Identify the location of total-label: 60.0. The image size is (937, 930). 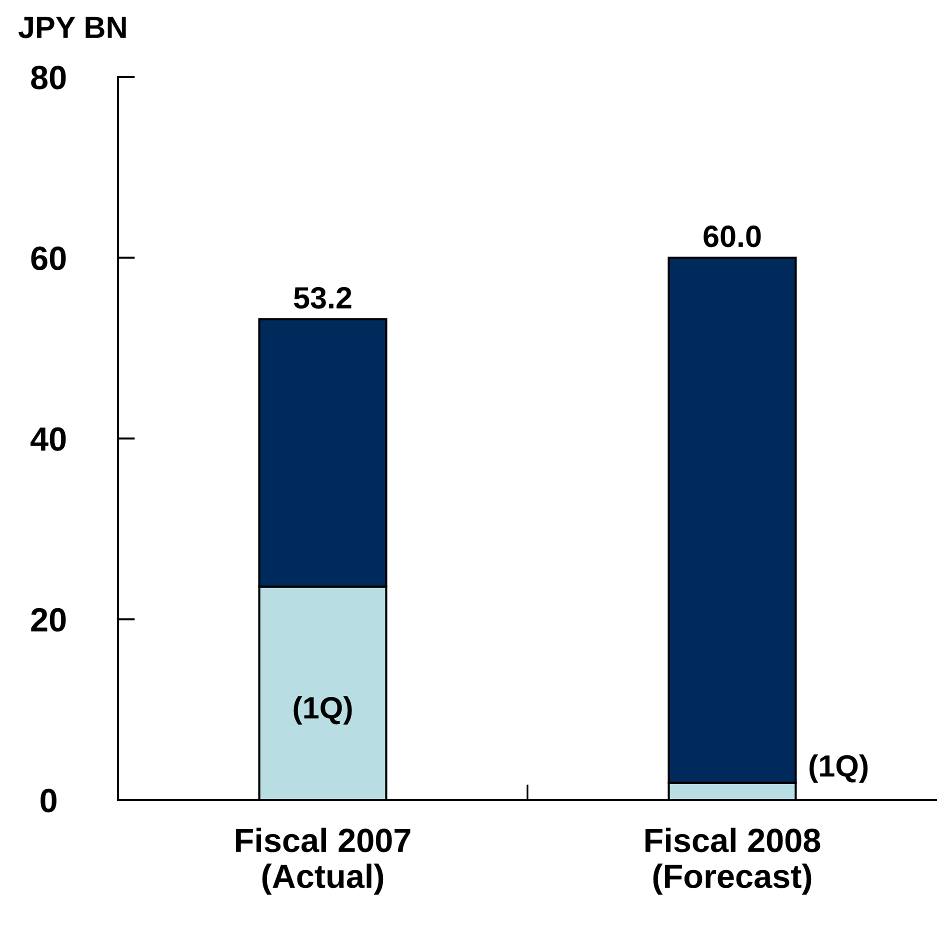
(732, 237).